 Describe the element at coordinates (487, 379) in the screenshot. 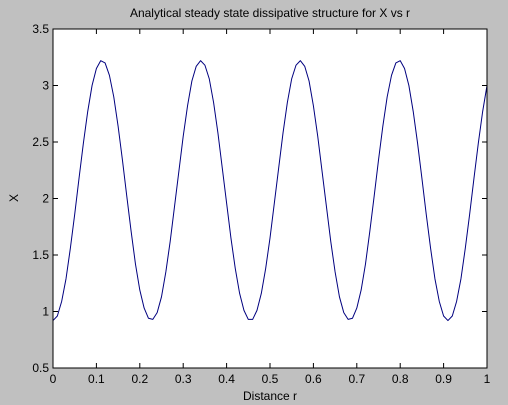

I see `x-tick-label: 1` at that location.